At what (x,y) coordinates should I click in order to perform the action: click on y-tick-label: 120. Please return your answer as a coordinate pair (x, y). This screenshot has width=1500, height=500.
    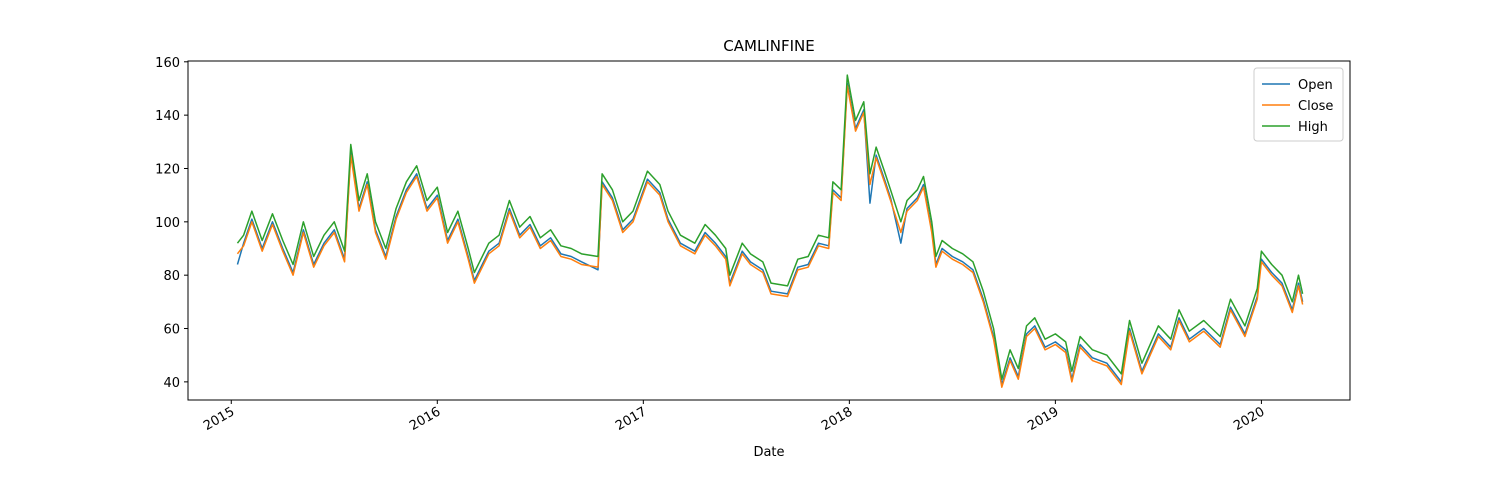
    Looking at the image, I should click on (167, 169).